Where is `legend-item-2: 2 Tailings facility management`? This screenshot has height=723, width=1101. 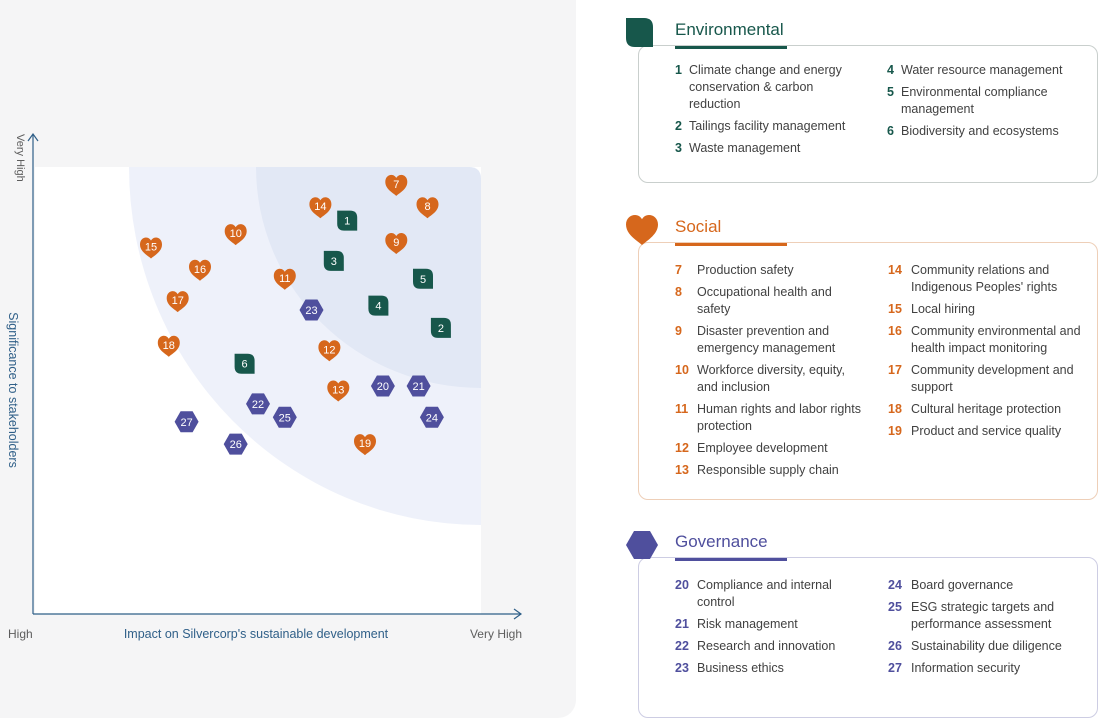 legend-item-2: 2 Tailings facility management is located at coordinates (770, 126).